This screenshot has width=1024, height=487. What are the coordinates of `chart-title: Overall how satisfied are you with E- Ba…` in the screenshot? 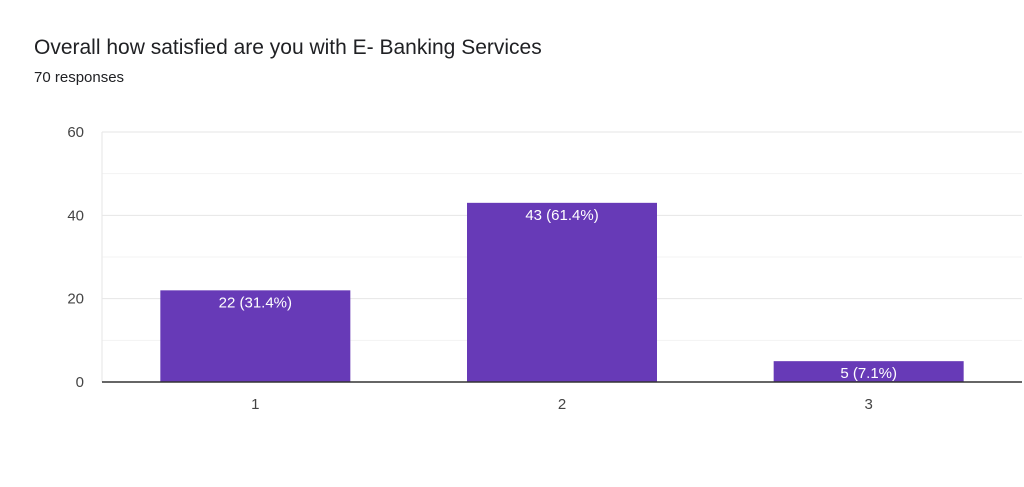 It's located at (288, 47).